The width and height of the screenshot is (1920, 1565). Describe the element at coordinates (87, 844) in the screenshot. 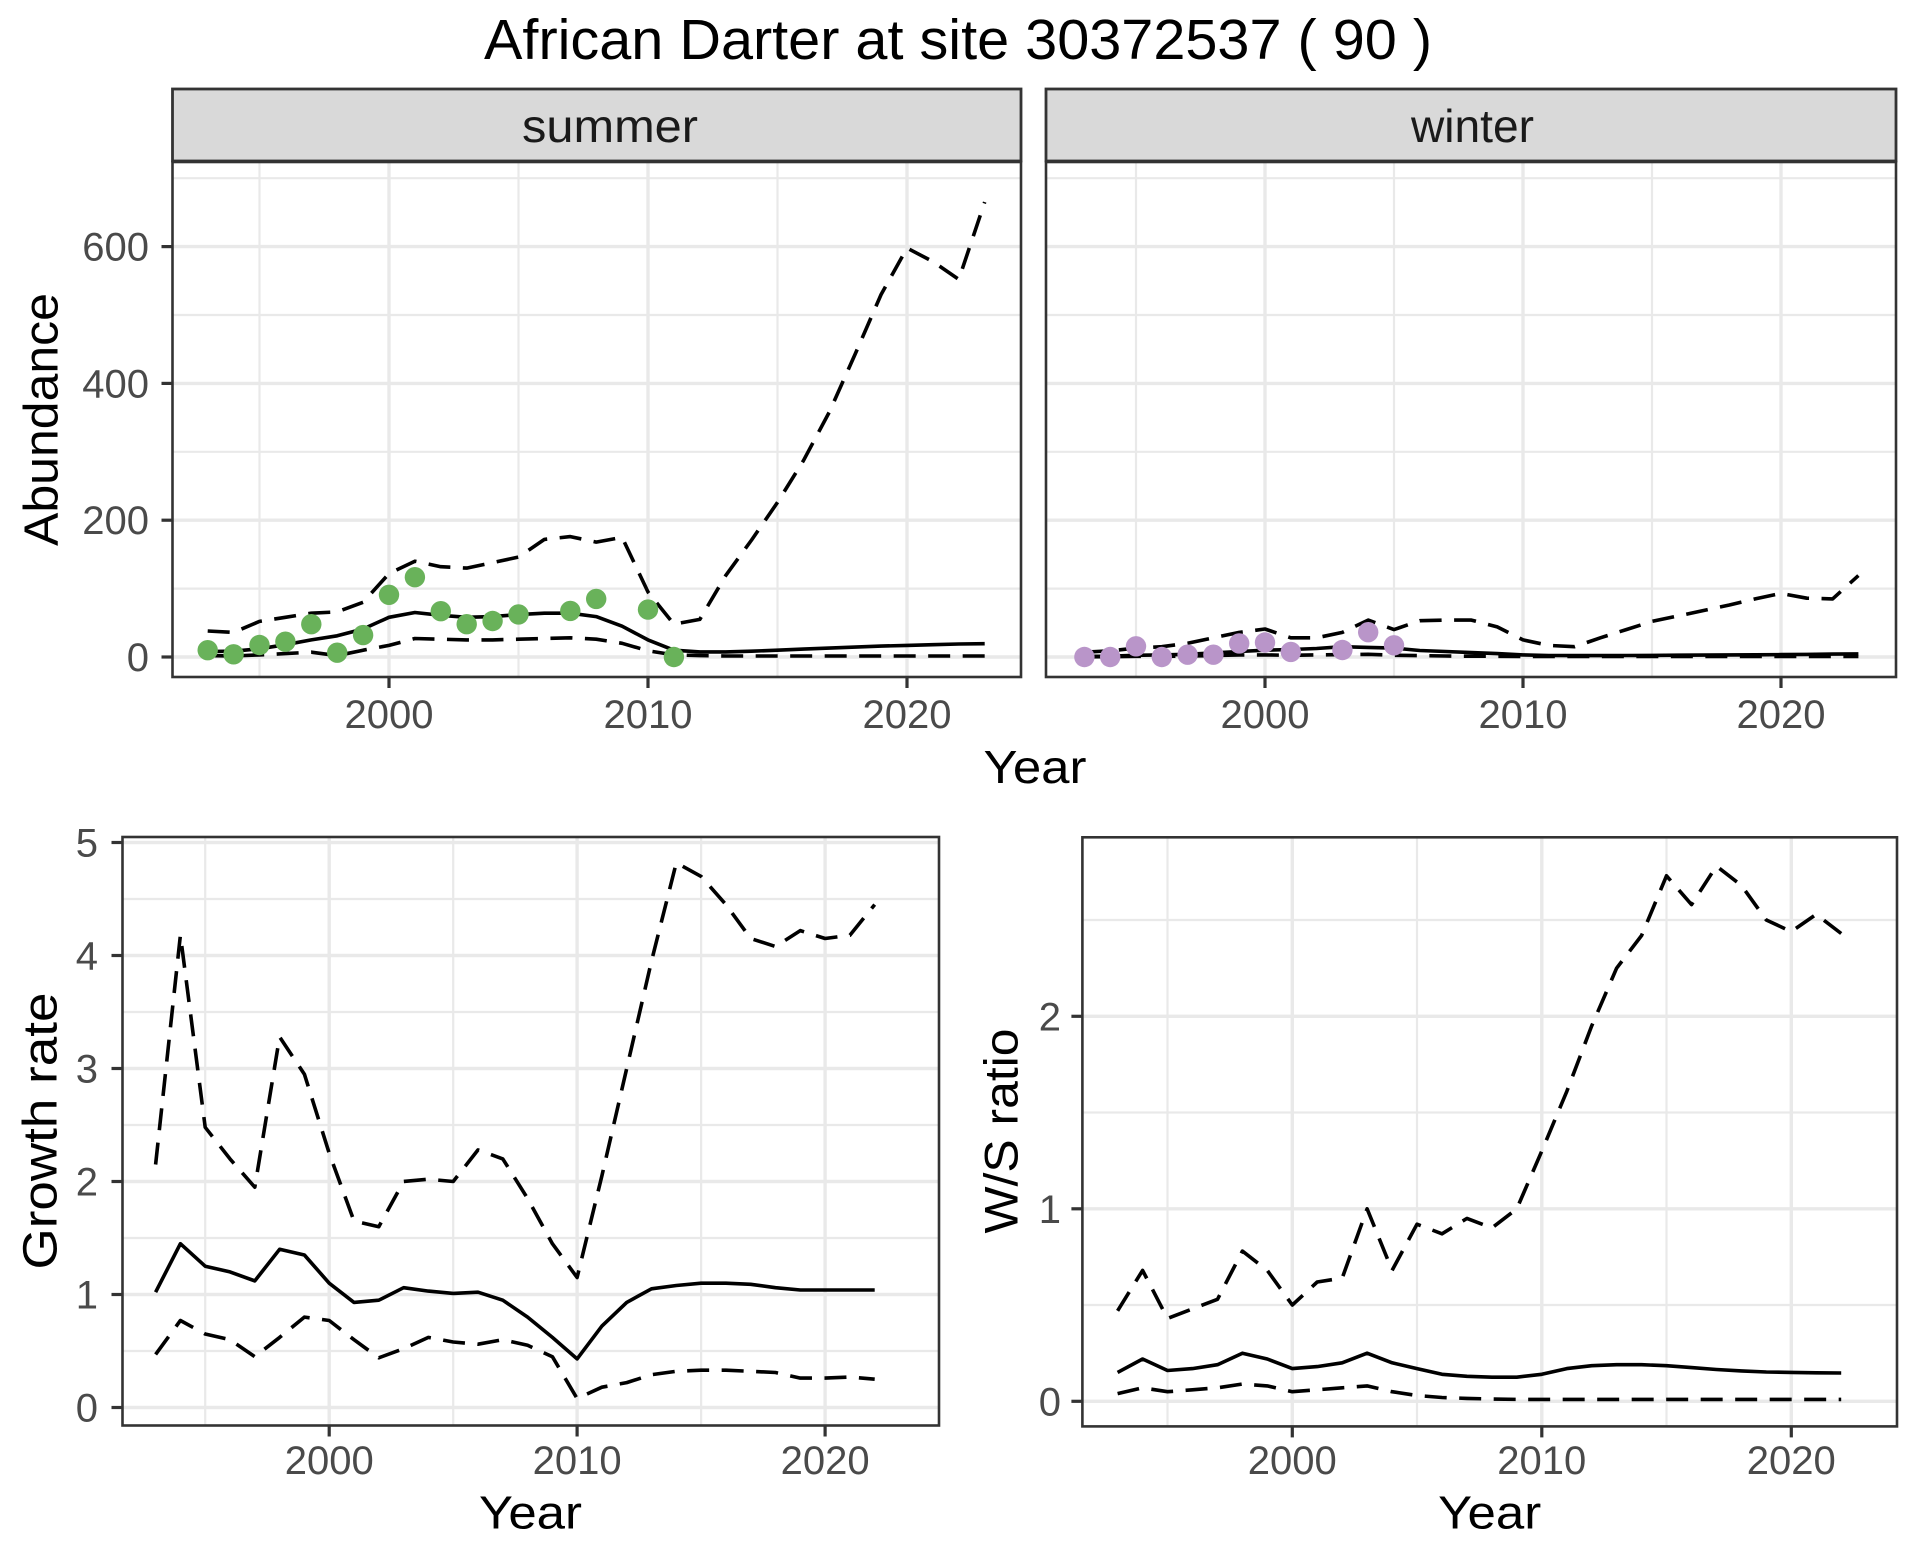

I see `svg-text: 5` at that location.